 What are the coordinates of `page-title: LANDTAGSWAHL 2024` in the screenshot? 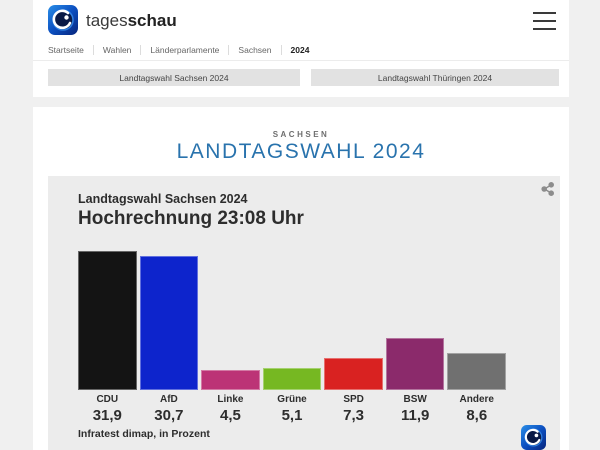 It's located at (301, 151).